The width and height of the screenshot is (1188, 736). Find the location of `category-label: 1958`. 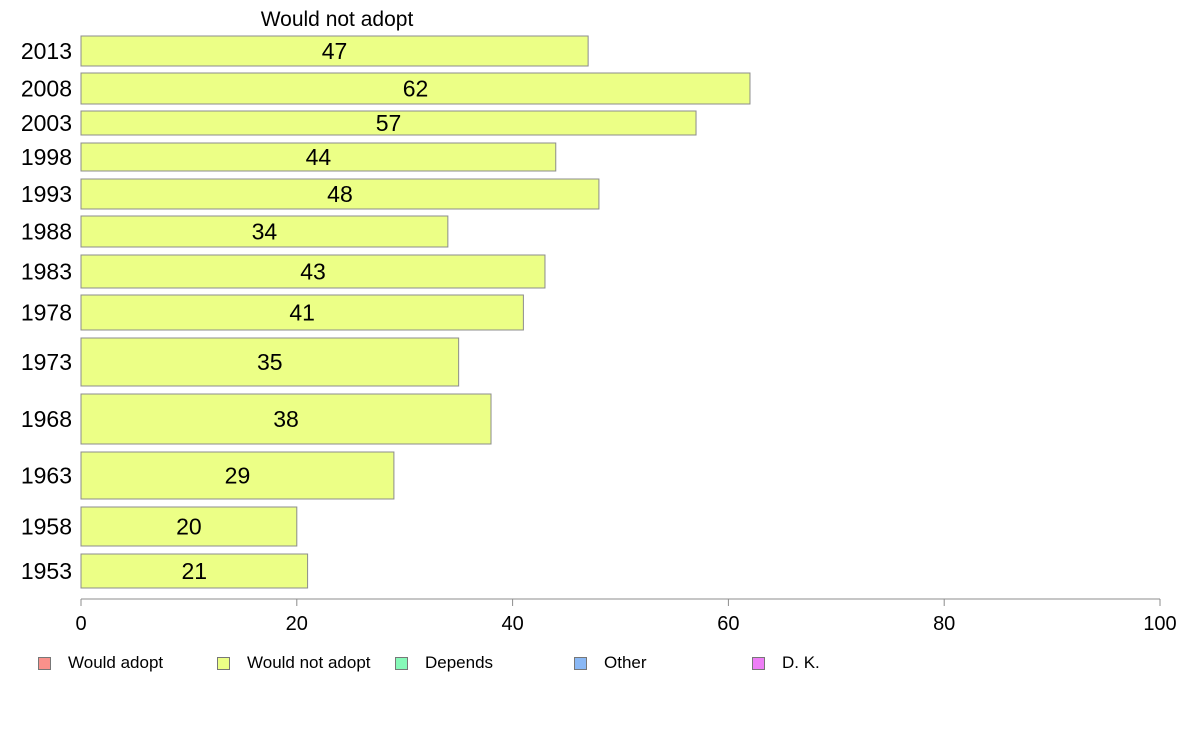

category-label: 1958 is located at coordinates (46, 527).